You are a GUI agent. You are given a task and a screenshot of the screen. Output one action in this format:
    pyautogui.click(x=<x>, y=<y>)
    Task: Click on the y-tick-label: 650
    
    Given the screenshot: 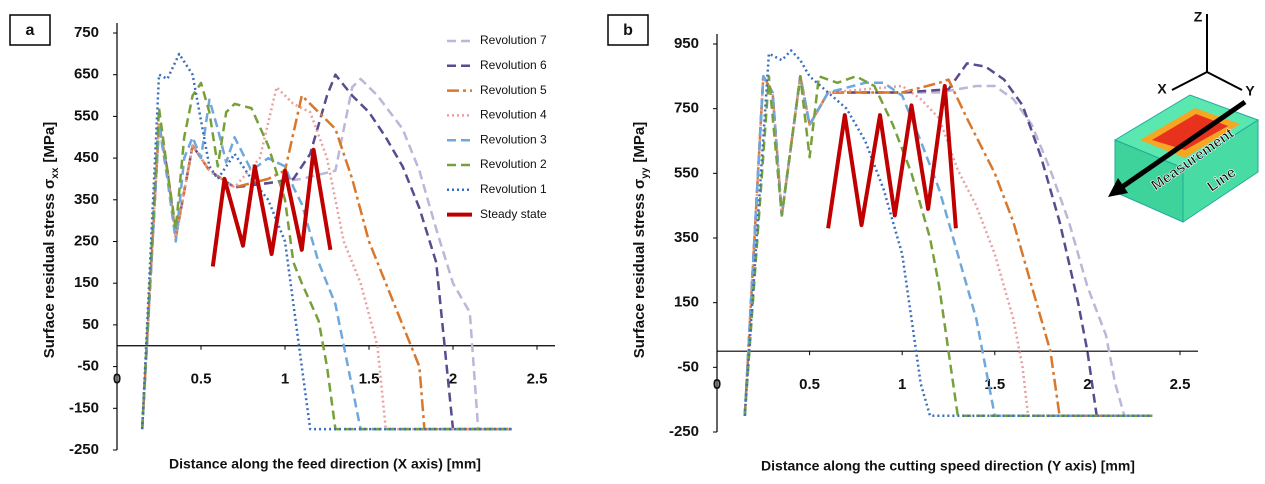 What is the action you would take?
    pyautogui.click(x=86, y=74)
    